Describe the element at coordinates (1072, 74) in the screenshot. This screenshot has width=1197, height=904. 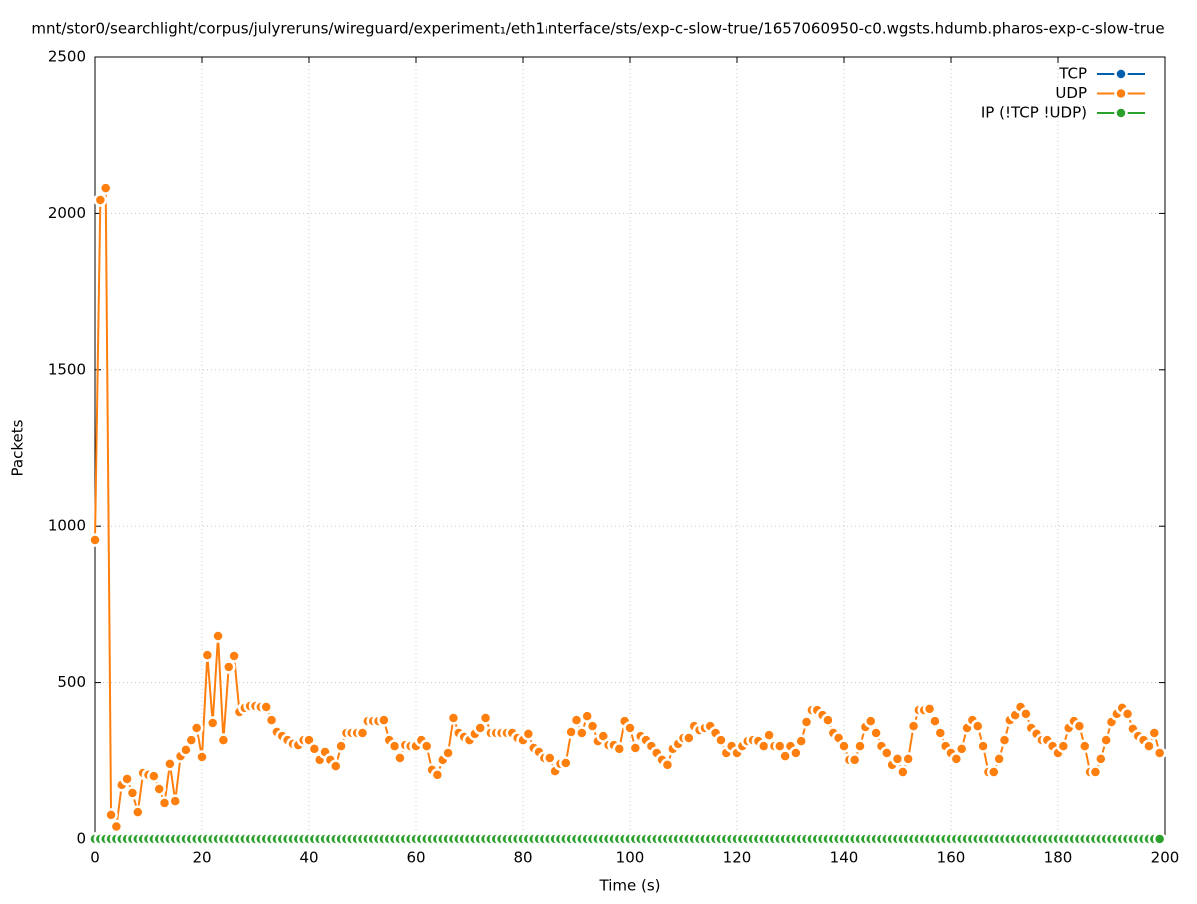
I see `legend-label: TCP` at that location.